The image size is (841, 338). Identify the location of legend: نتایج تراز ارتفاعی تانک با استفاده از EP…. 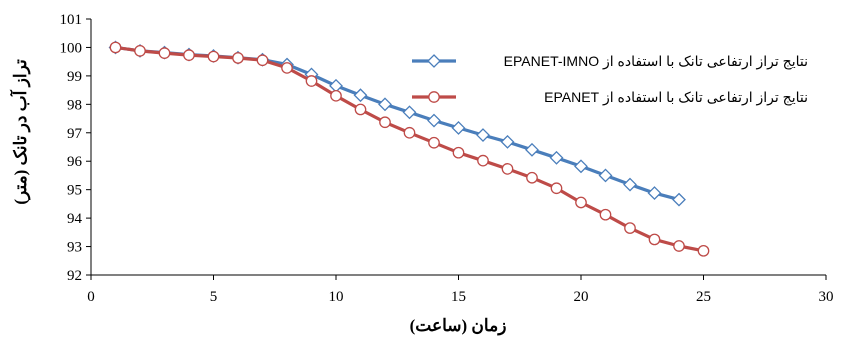
(610, 79).